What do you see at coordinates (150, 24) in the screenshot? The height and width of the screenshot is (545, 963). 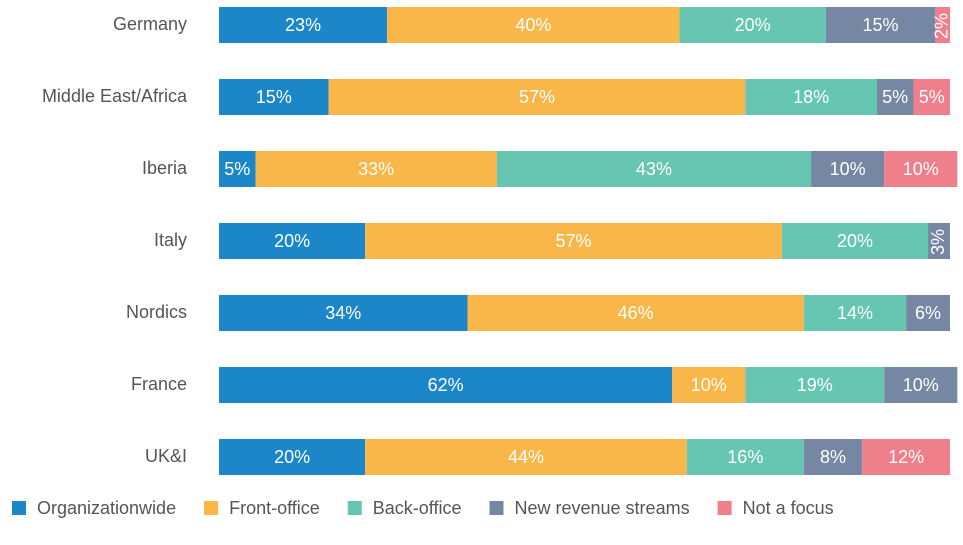 I see `category-label: Germany` at bounding box center [150, 24].